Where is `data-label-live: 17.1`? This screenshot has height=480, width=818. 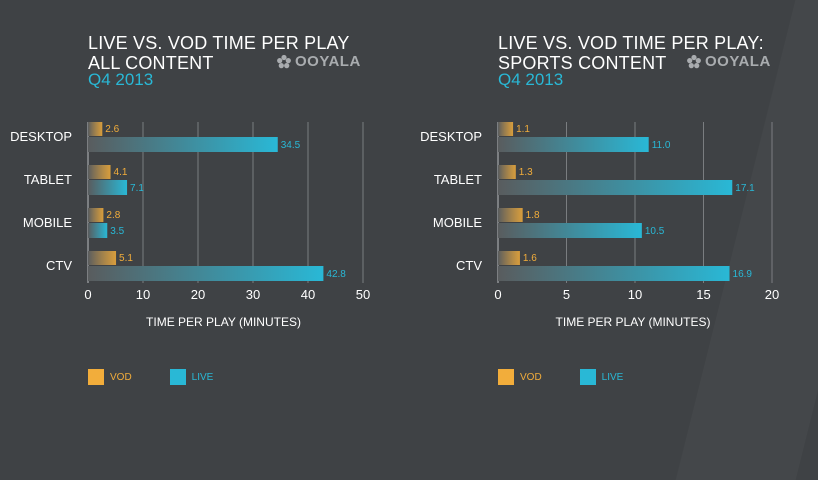
data-label-live: 17.1 is located at coordinates (745, 188).